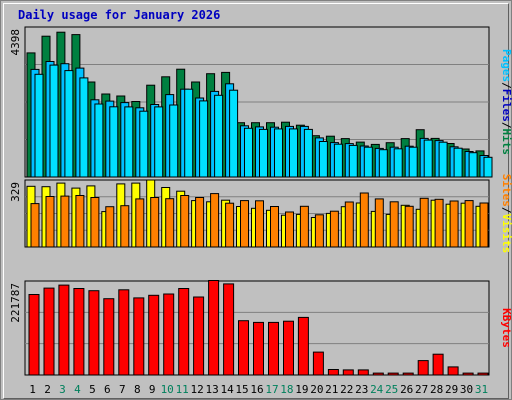 The image size is (512, 400). Describe the element at coordinates (361, 389) in the screenshot. I see `x-tick-day-23: 23` at that location.